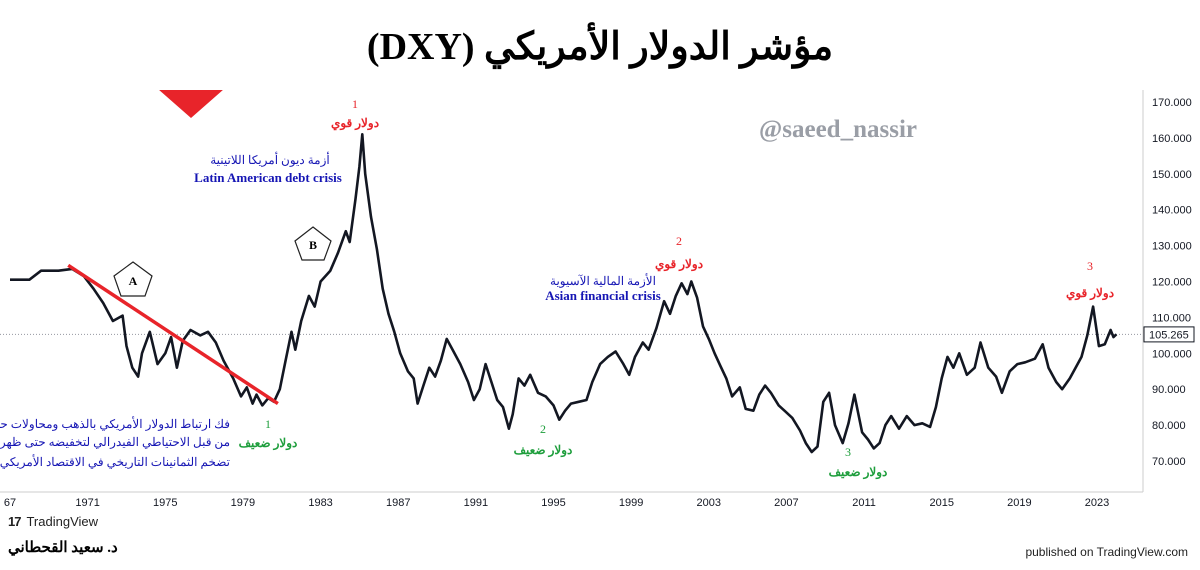 Image resolution: width=1200 pixels, height=570 pixels. Describe the element at coordinates (603, 280) in the screenshot. I see `asia-crisis-ar: الأزمة المالية الآسيوية` at that location.